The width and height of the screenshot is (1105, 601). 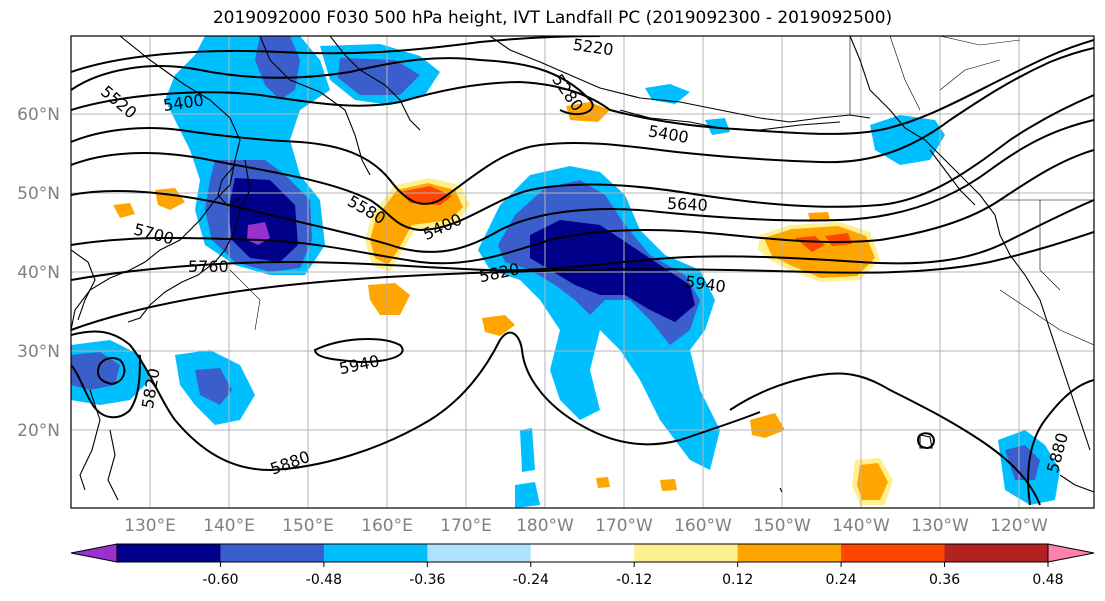 What do you see at coordinates (944, 580) in the screenshot?
I see `colorbar-tick-label: 0.36` at bounding box center [944, 580].